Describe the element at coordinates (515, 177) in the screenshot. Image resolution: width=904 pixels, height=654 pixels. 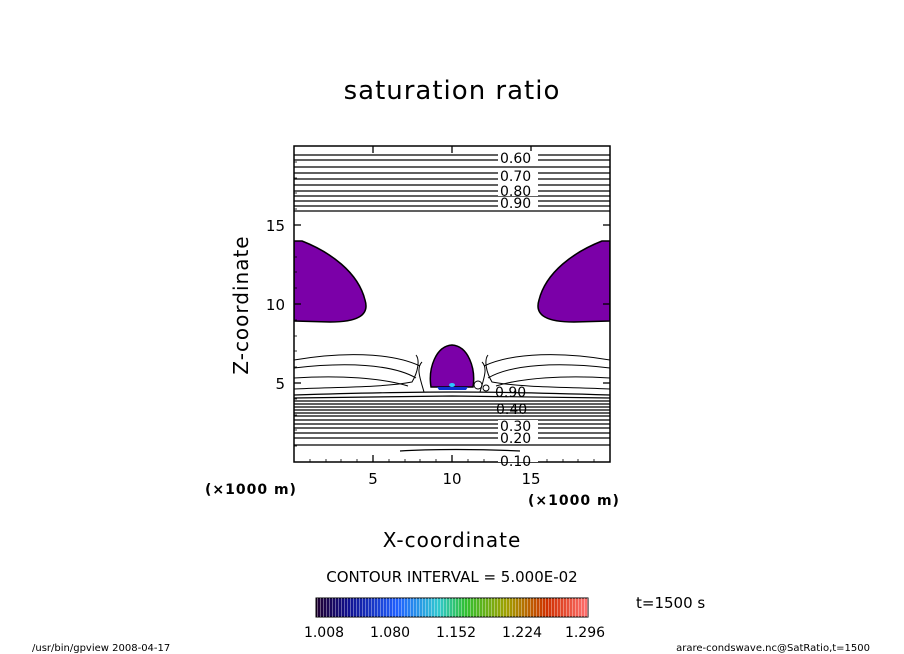
I see `contour-label: 0.70` at that location.